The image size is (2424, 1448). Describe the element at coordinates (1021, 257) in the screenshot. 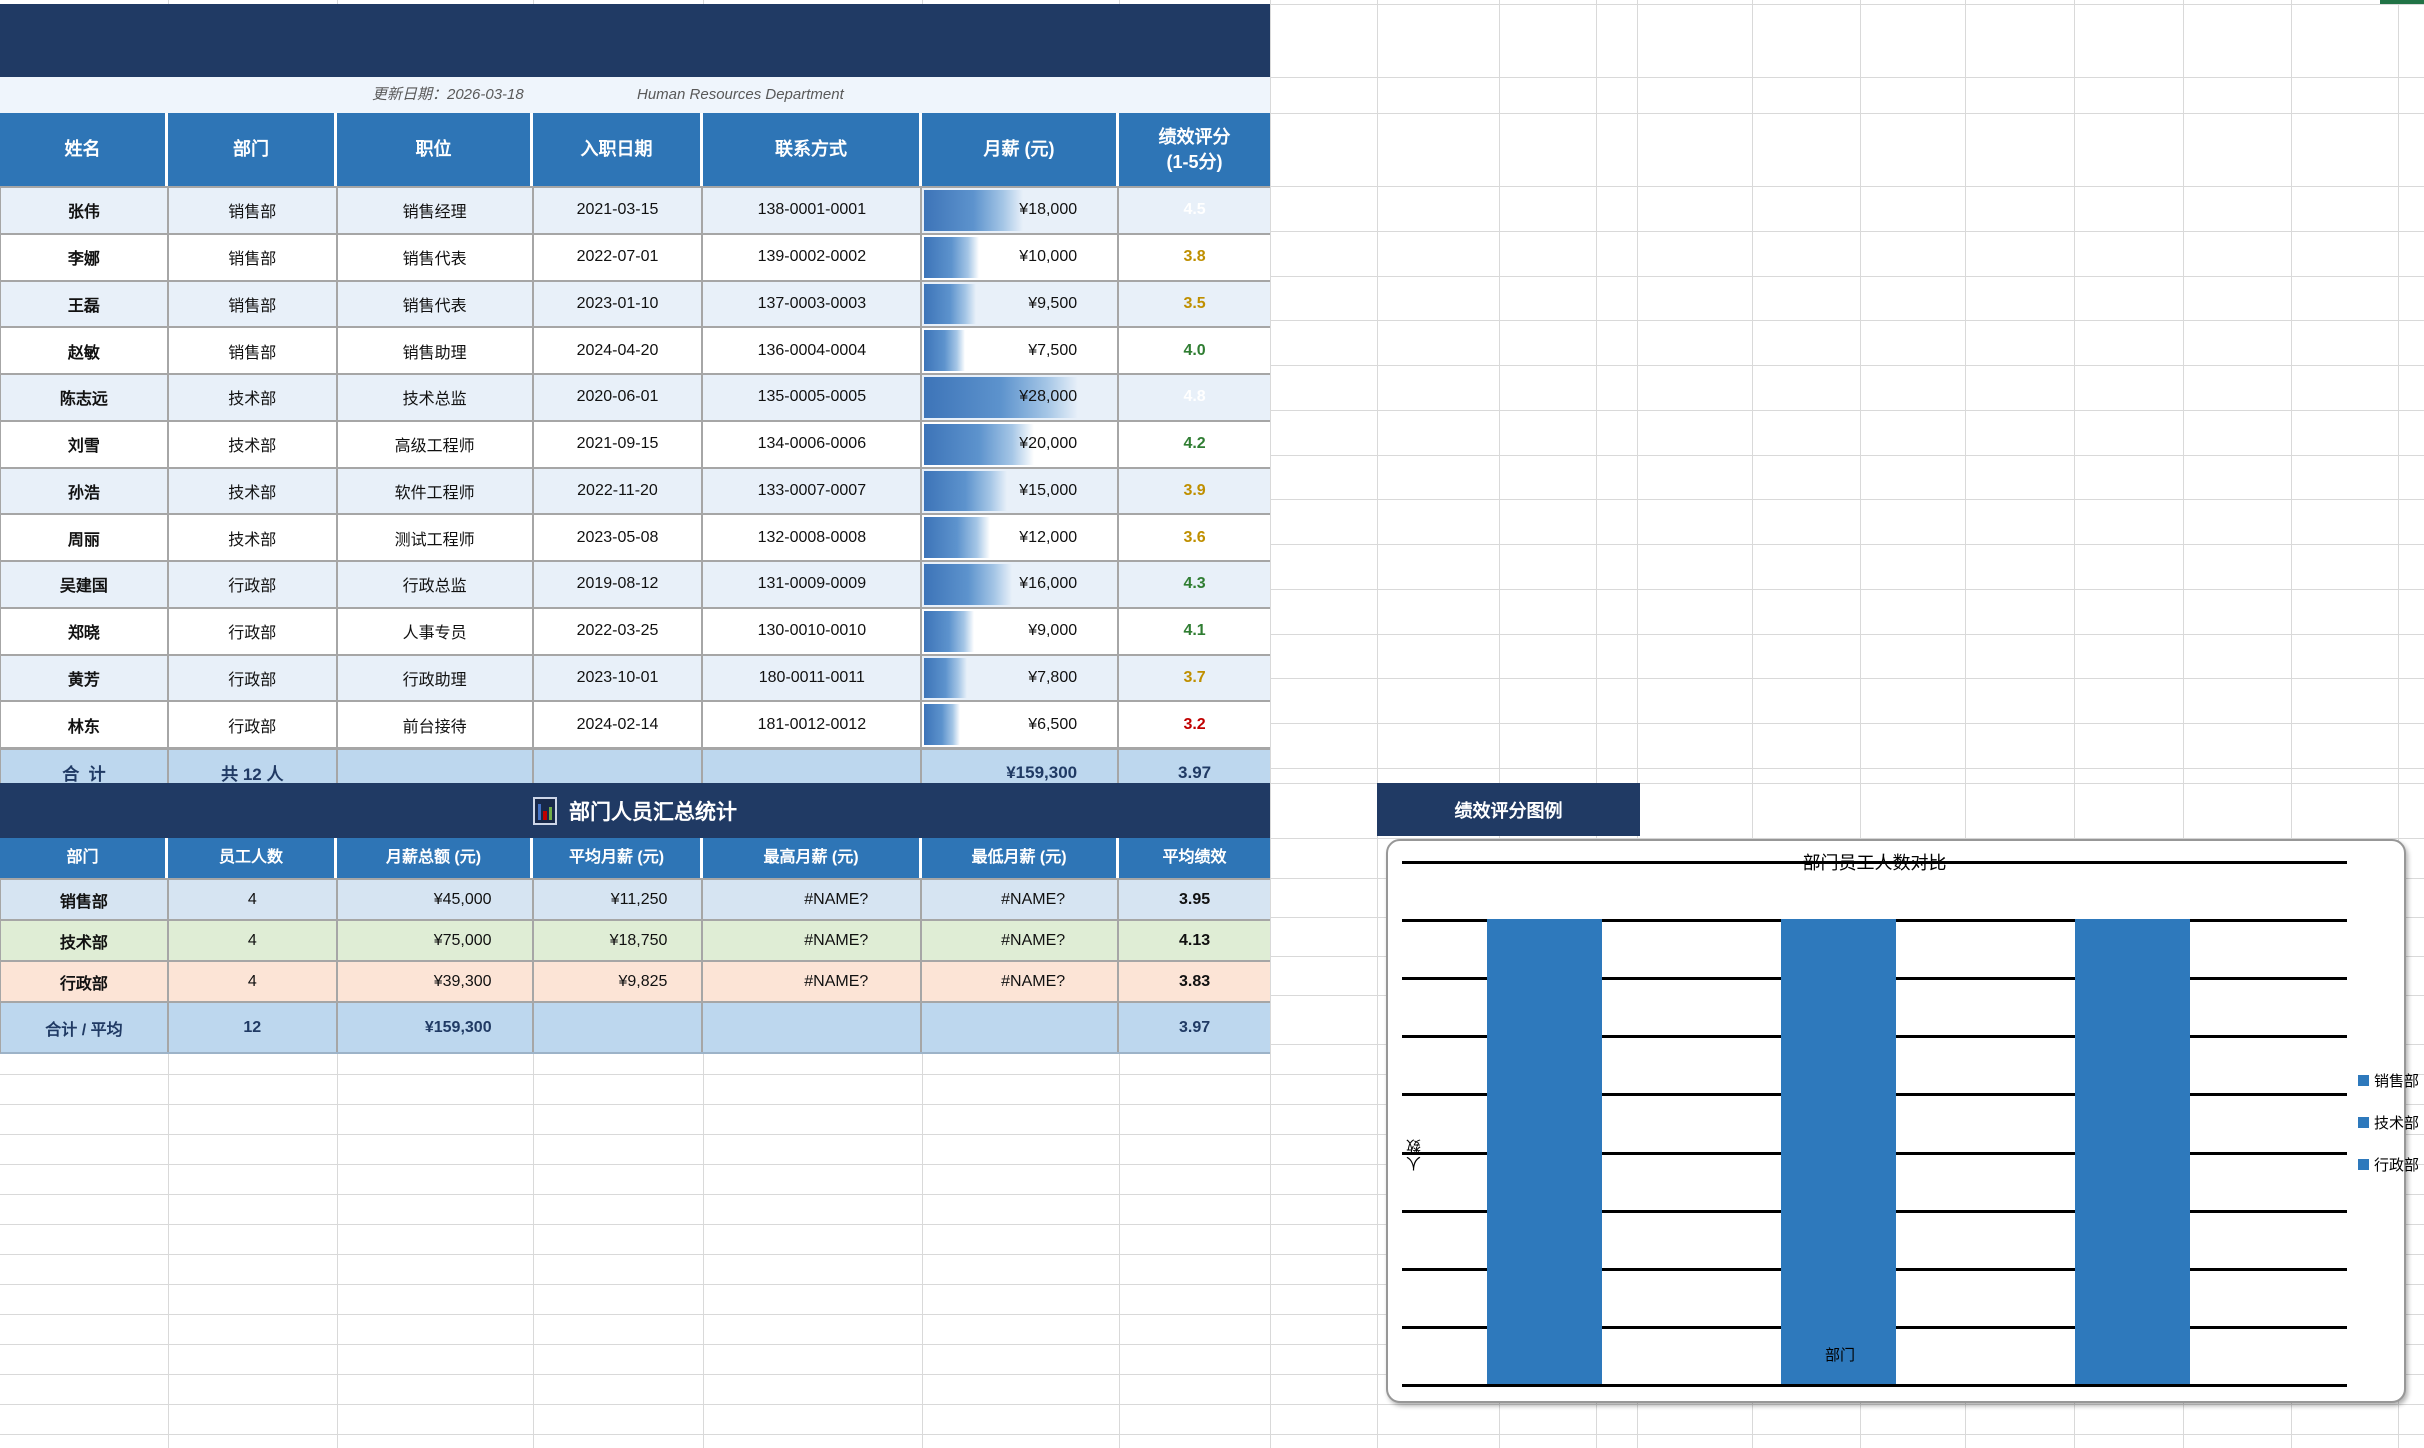

I see `employee-salary-cell: ¥10,000` at that location.